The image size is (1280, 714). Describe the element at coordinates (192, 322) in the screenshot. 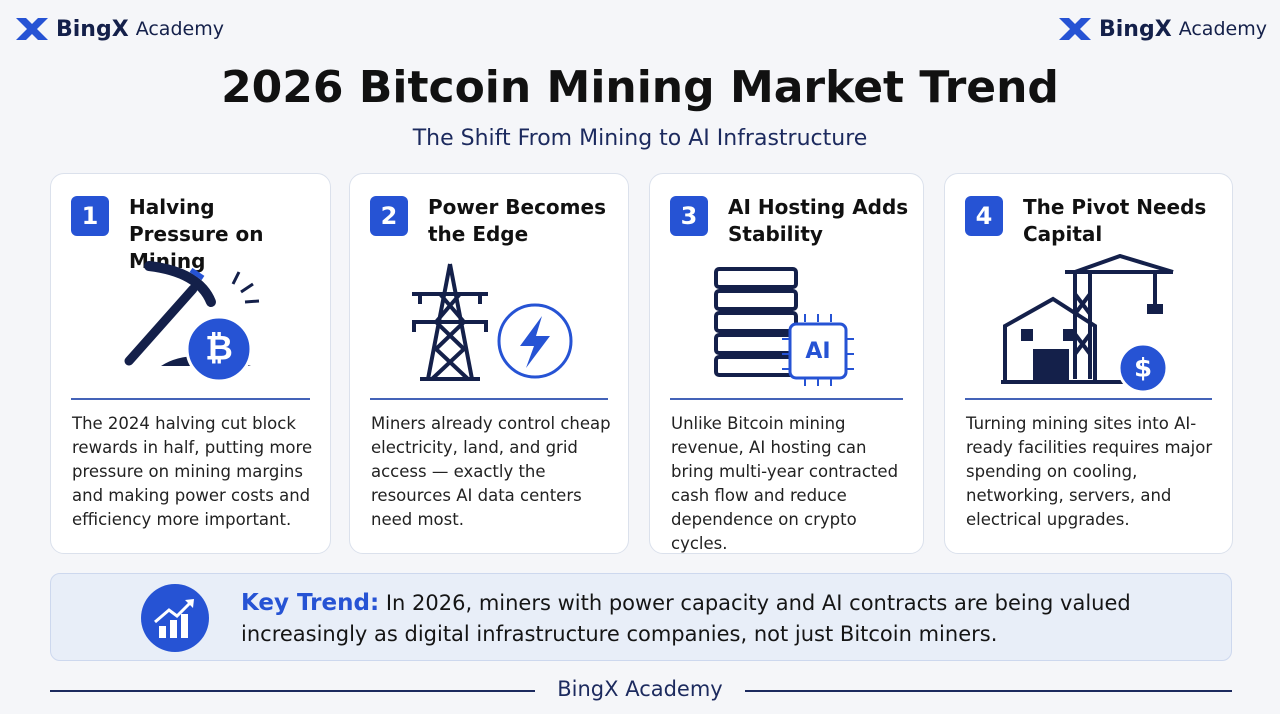

I see `pickaxe-icon: ₿` at that location.